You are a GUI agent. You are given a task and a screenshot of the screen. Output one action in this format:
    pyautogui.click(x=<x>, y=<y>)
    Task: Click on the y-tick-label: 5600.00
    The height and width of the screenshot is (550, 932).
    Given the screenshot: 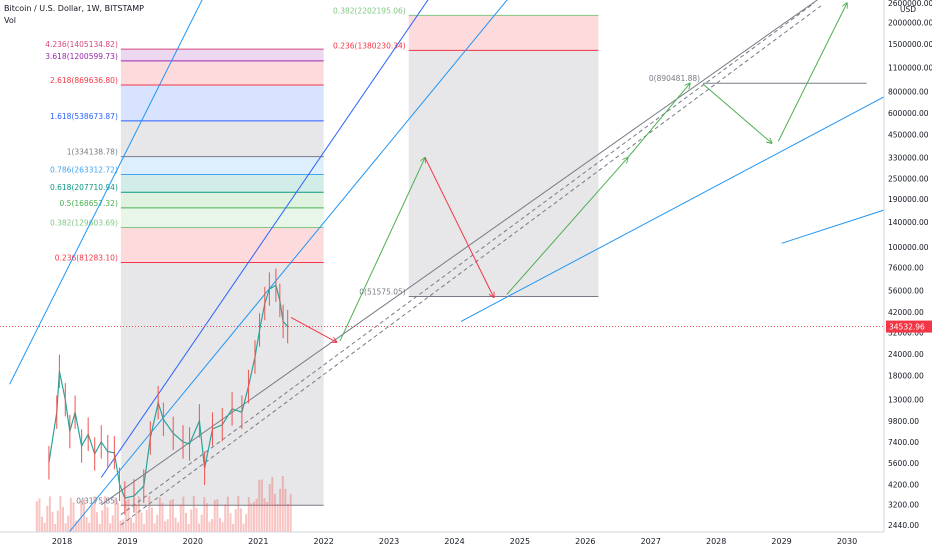 What is the action you would take?
    pyautogui.click(x=903, y=463)
    